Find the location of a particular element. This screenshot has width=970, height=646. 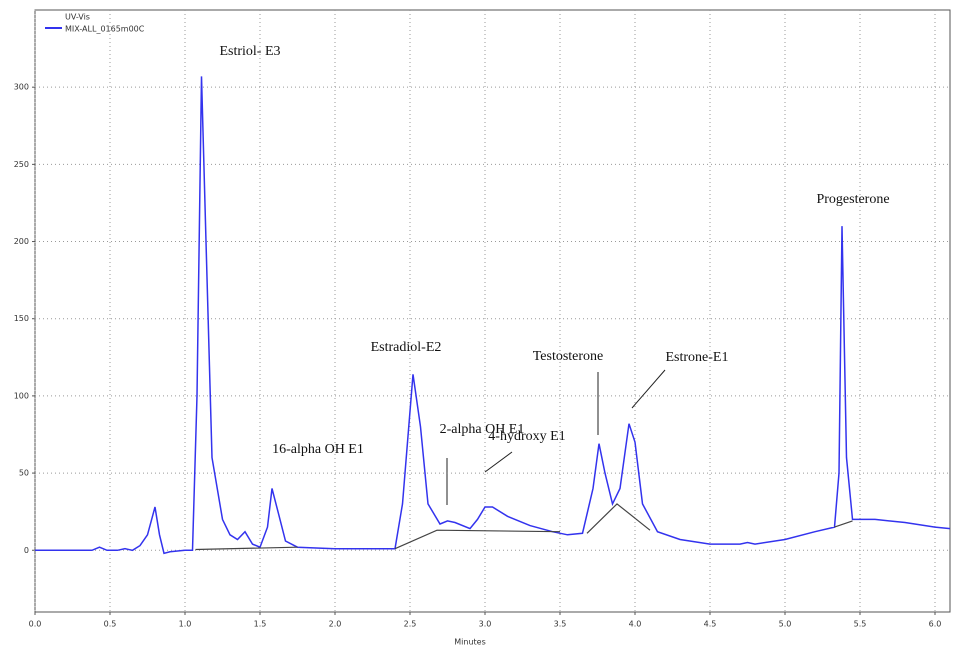

peak-label: Estrone-E1 is located at coordinates (697, 357).